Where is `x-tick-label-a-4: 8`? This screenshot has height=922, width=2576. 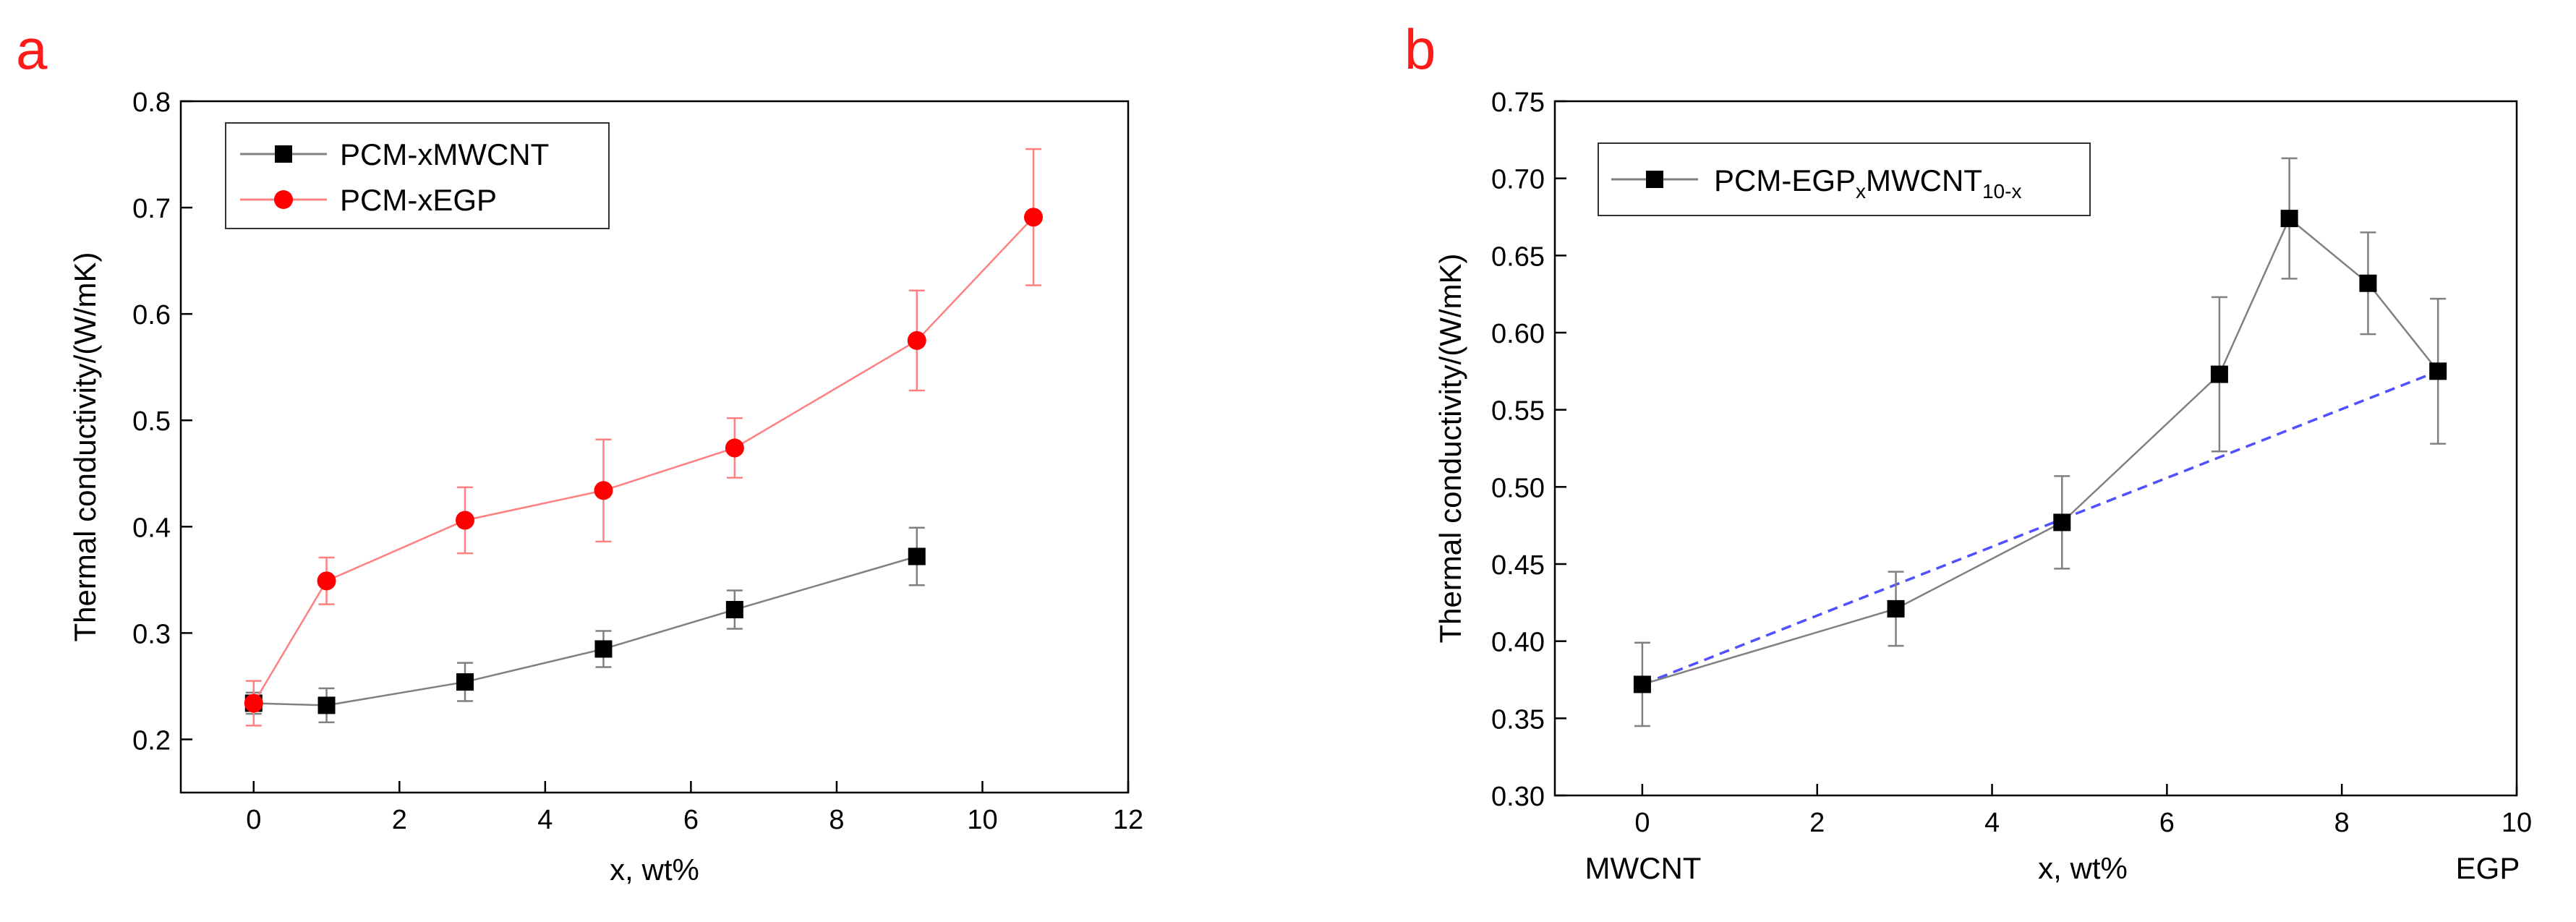
x-tick-label-a-4: 8 is located at coordinates (837, 820).